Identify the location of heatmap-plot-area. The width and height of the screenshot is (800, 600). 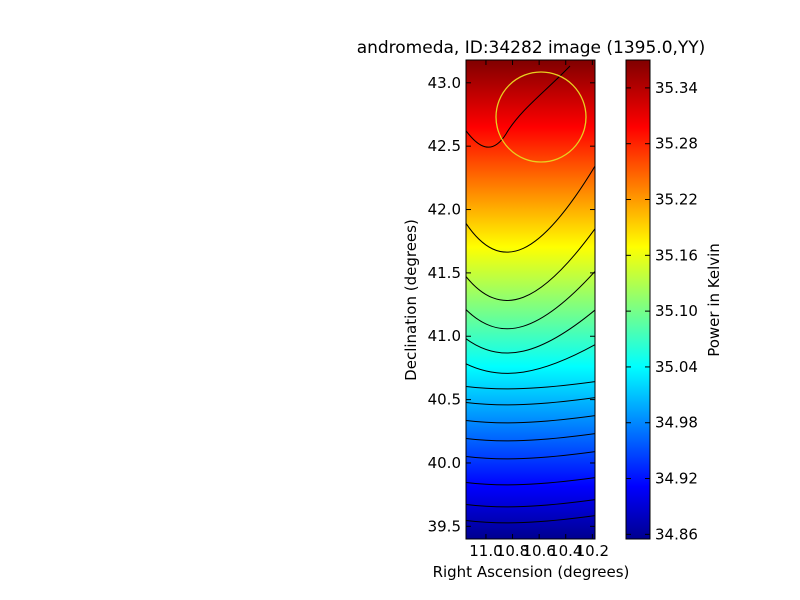
(530, 299).